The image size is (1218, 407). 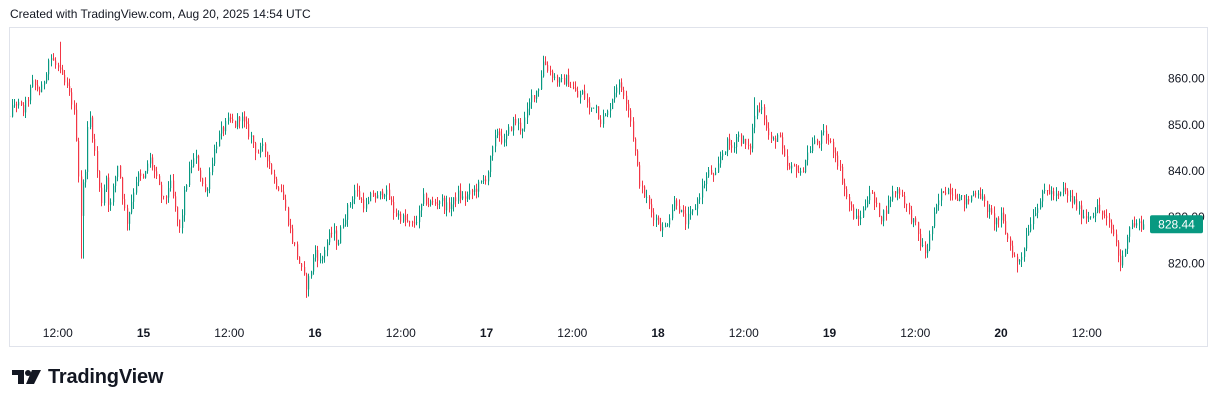 What do you see at coordinates (1176, 224) in the screenshot?
I see `last-price-label: 828.44` at bounding box center [1176, 224].